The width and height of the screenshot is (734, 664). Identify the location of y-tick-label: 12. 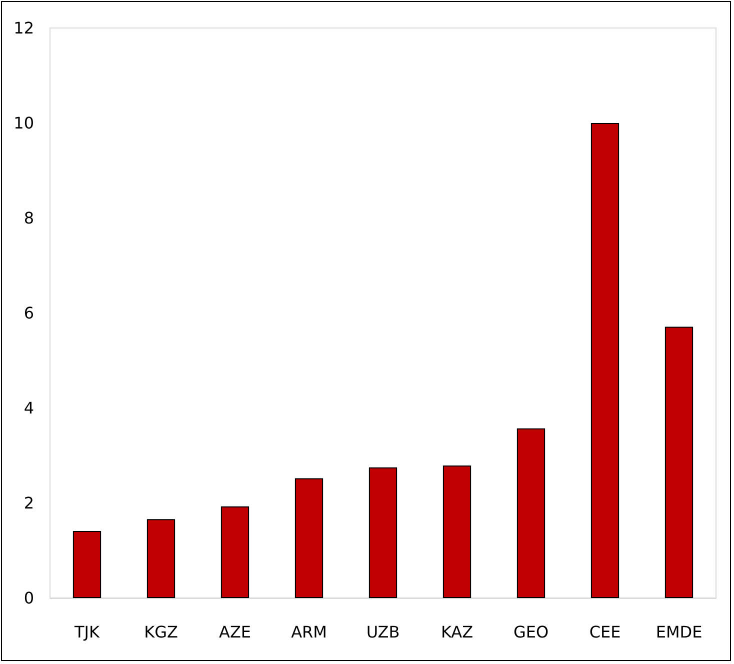
(24, 28).